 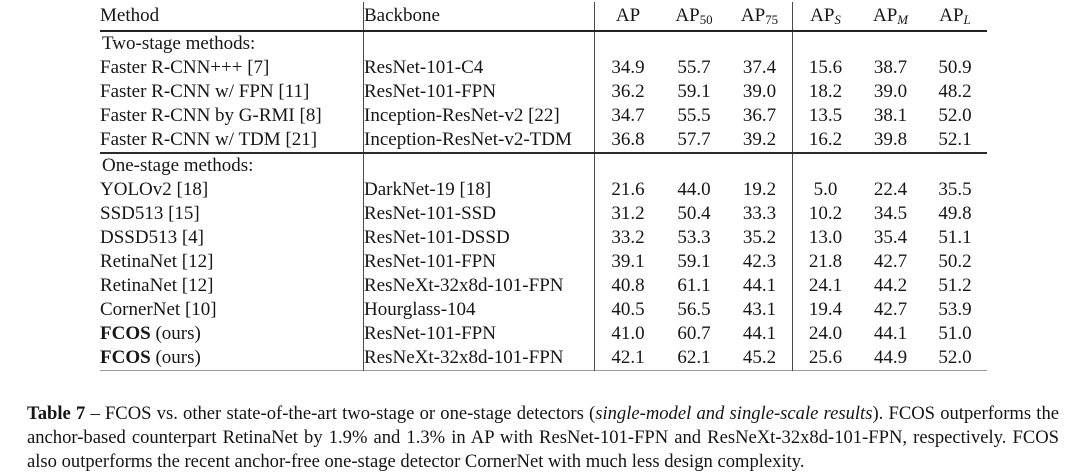 What do you see at coordinates (825, 213) in the screenshot?
I see `aps-cell: 10.2` at bounding box center [825, 213].